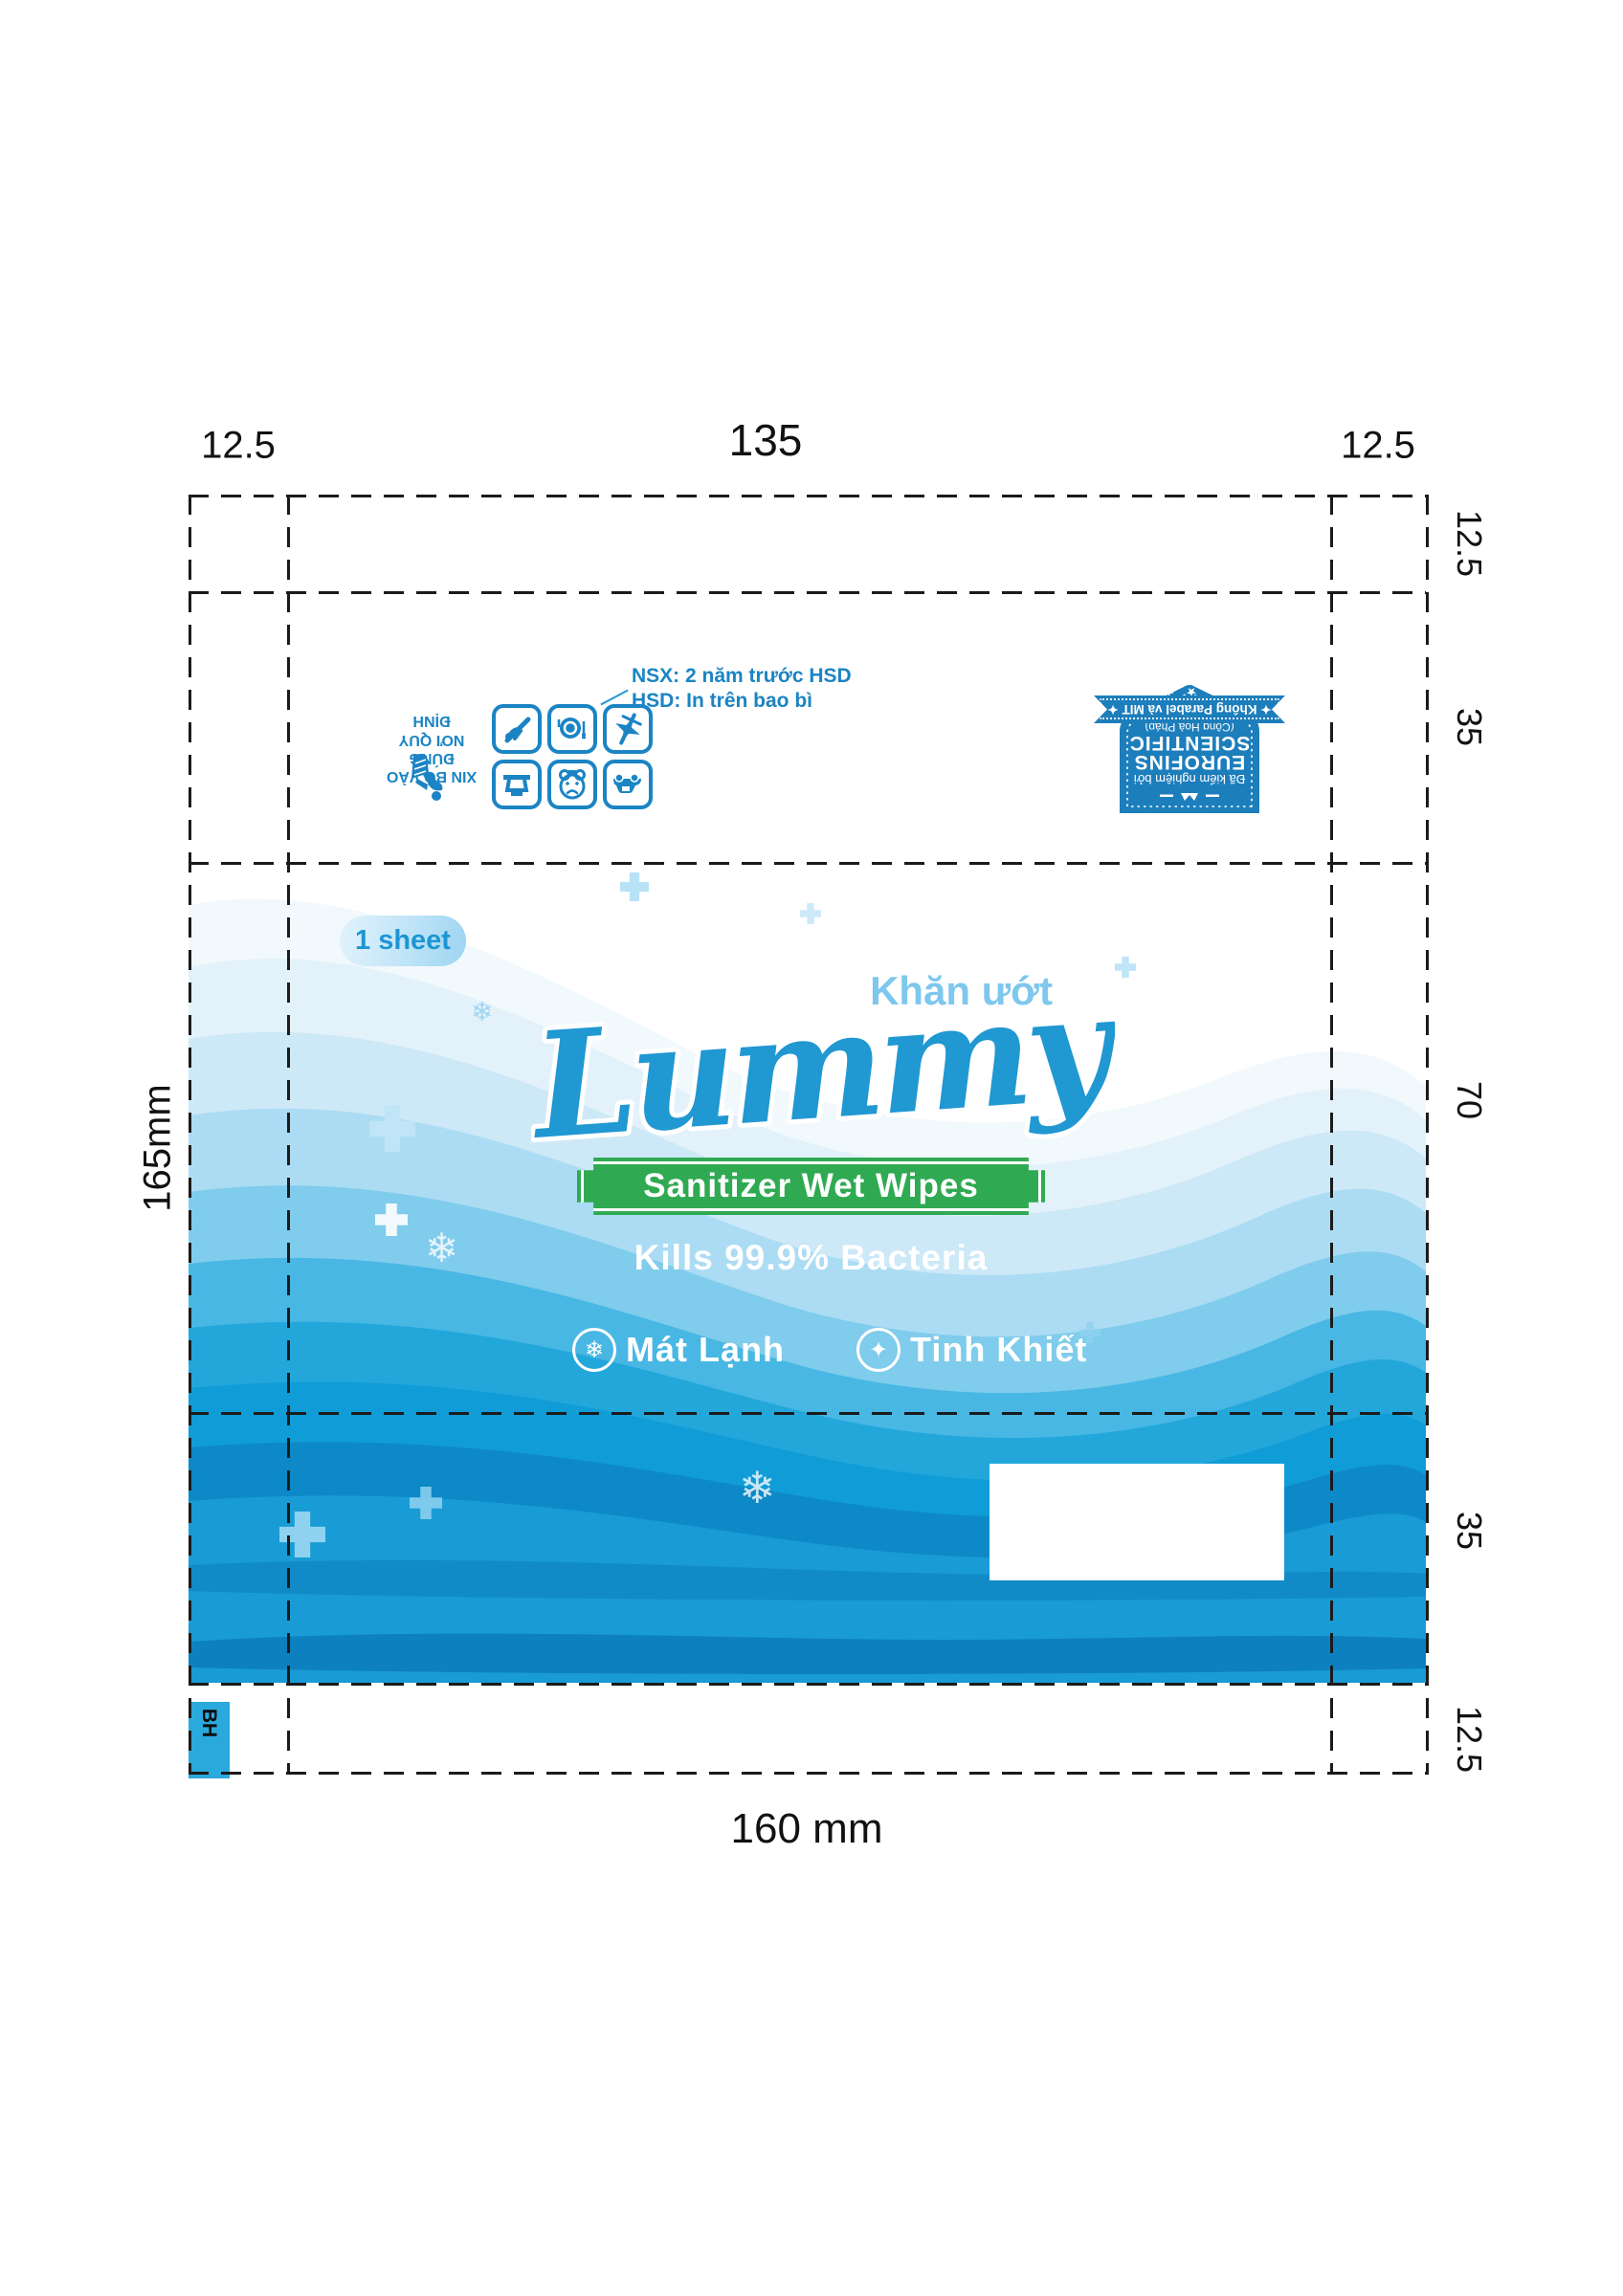  Describe the element at coordinates (1470, 1740) in the screenshot. I see `dim-right-5: 12.5` at that location.